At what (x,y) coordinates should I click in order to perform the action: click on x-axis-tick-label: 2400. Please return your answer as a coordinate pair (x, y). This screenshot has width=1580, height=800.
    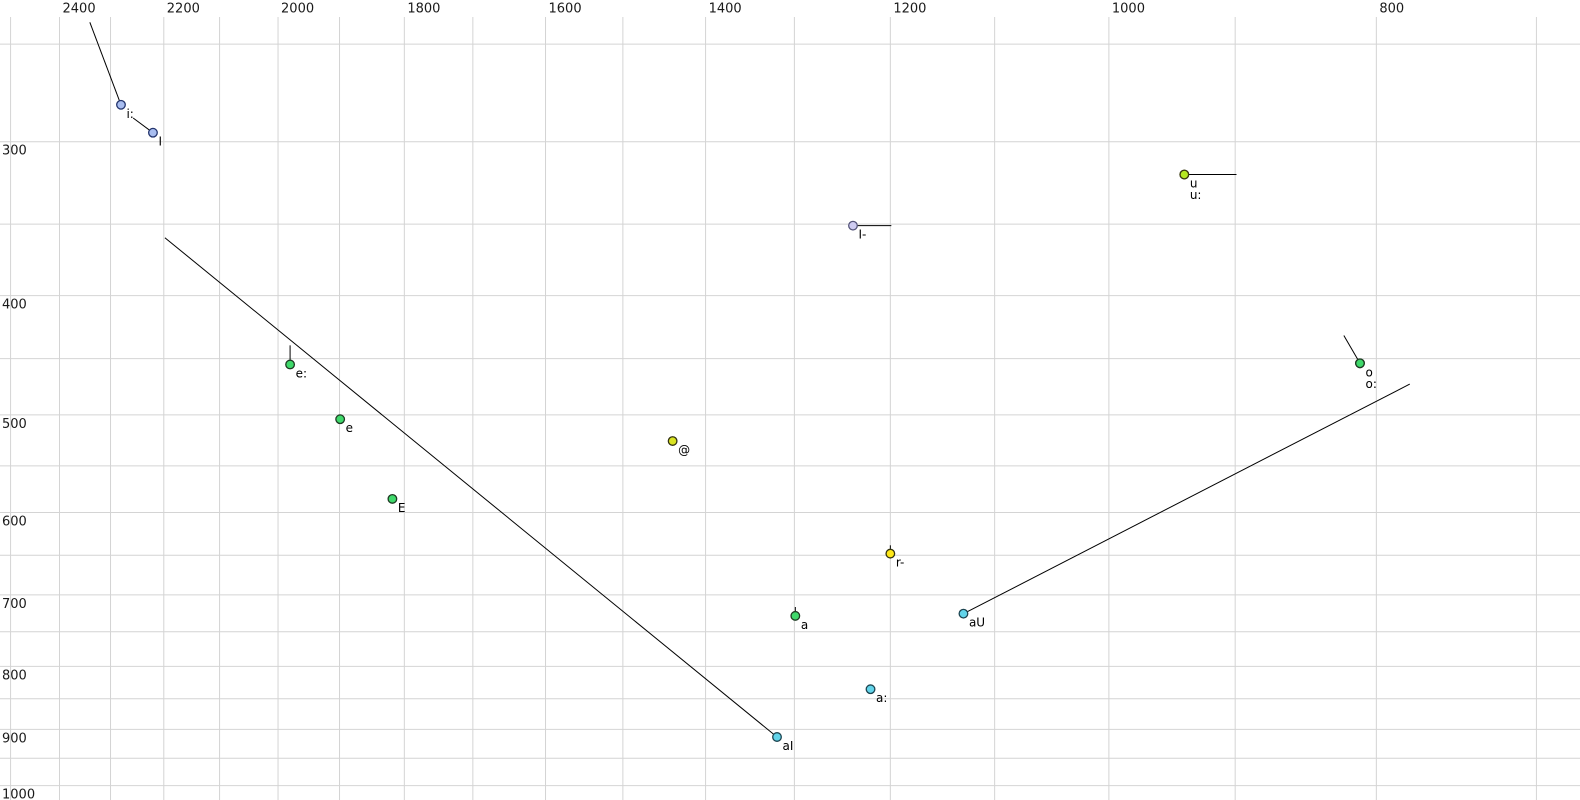
    Looking at the image, I should click on (79, 9).